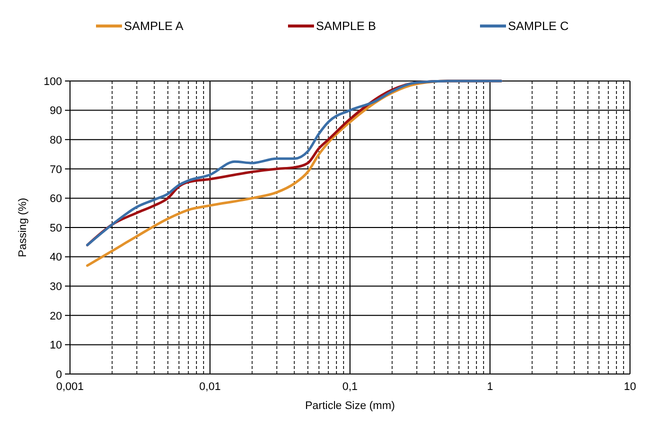 This screenshot has height=423, width=656. What do you see at coordinates (630, 387) in the screenshot?
I see `x-tick-label: 10` at bounding box center [630, 387].